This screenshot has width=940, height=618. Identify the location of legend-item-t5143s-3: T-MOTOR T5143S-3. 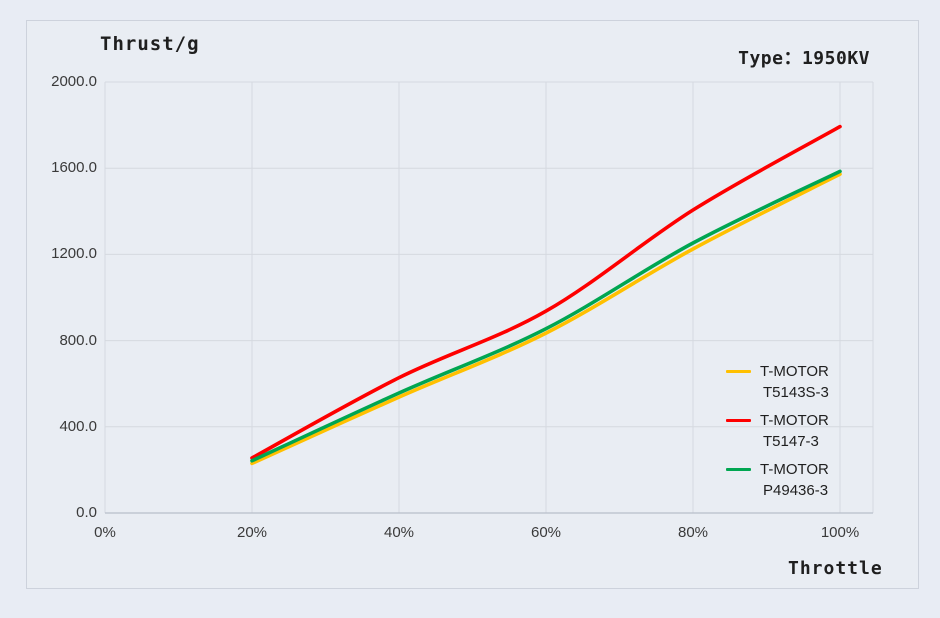
(801, 382).